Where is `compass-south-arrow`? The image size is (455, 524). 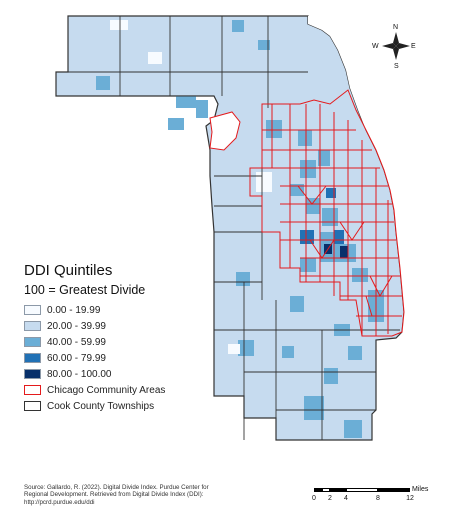 compass-south-arrow is located at coordinates (396, 53).